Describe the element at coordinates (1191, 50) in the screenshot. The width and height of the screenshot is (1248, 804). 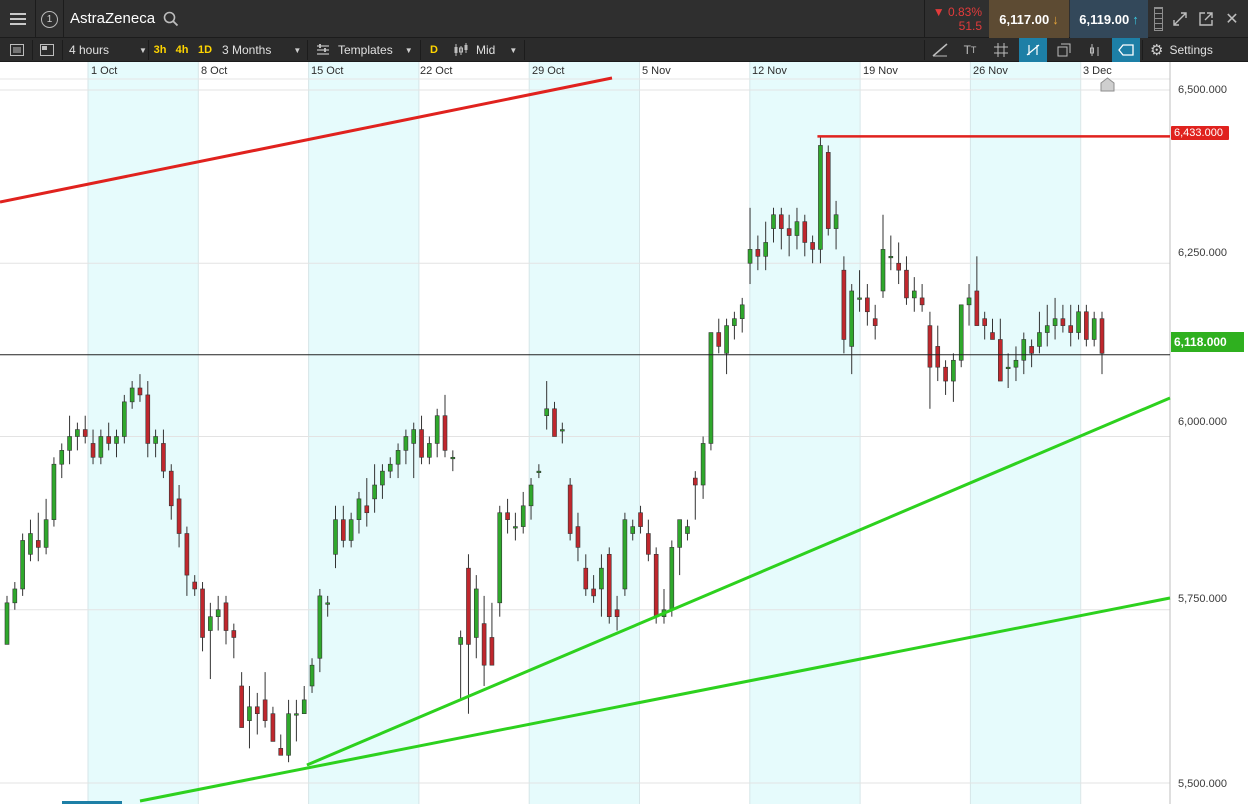
I see `settings-label: Settings` at that location.